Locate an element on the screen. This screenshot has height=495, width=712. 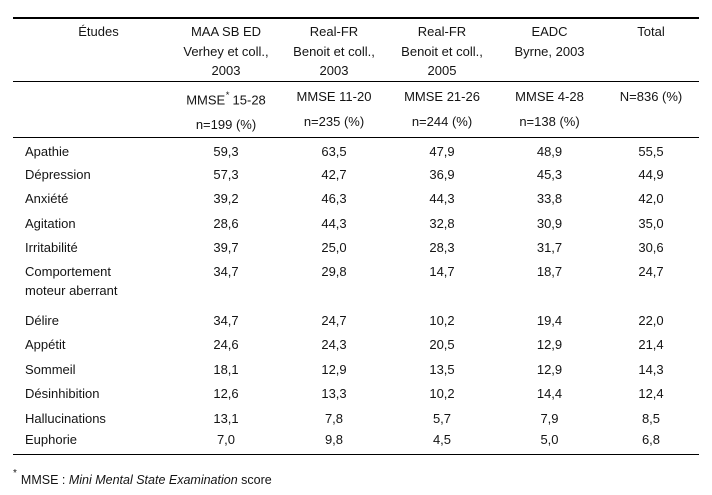
value-cell: 46,3 is located at coordinates (334, 199).